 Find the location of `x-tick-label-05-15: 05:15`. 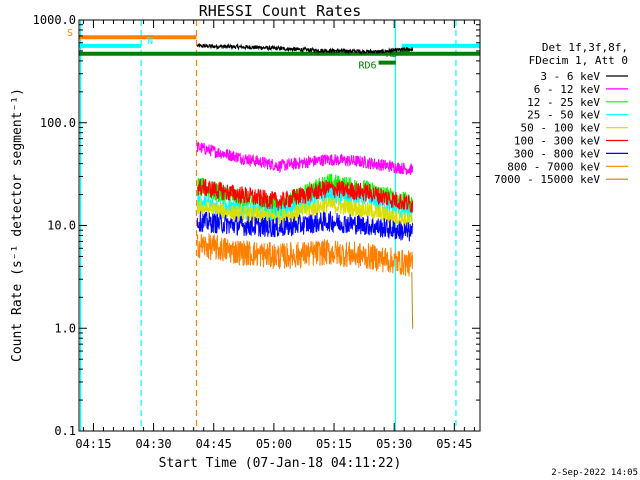

x-tick-label-05-15: 05:15 is located at coordinates (334, 444).